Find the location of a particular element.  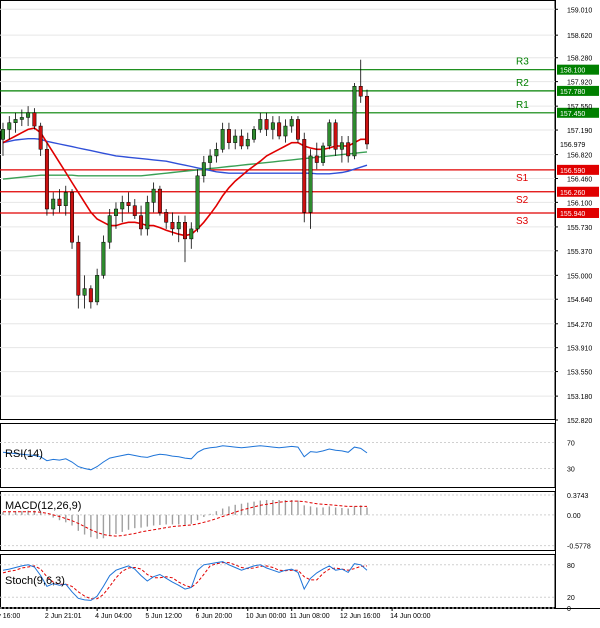

price-tick-label: 154.640 is located at coordinates (579, 300).